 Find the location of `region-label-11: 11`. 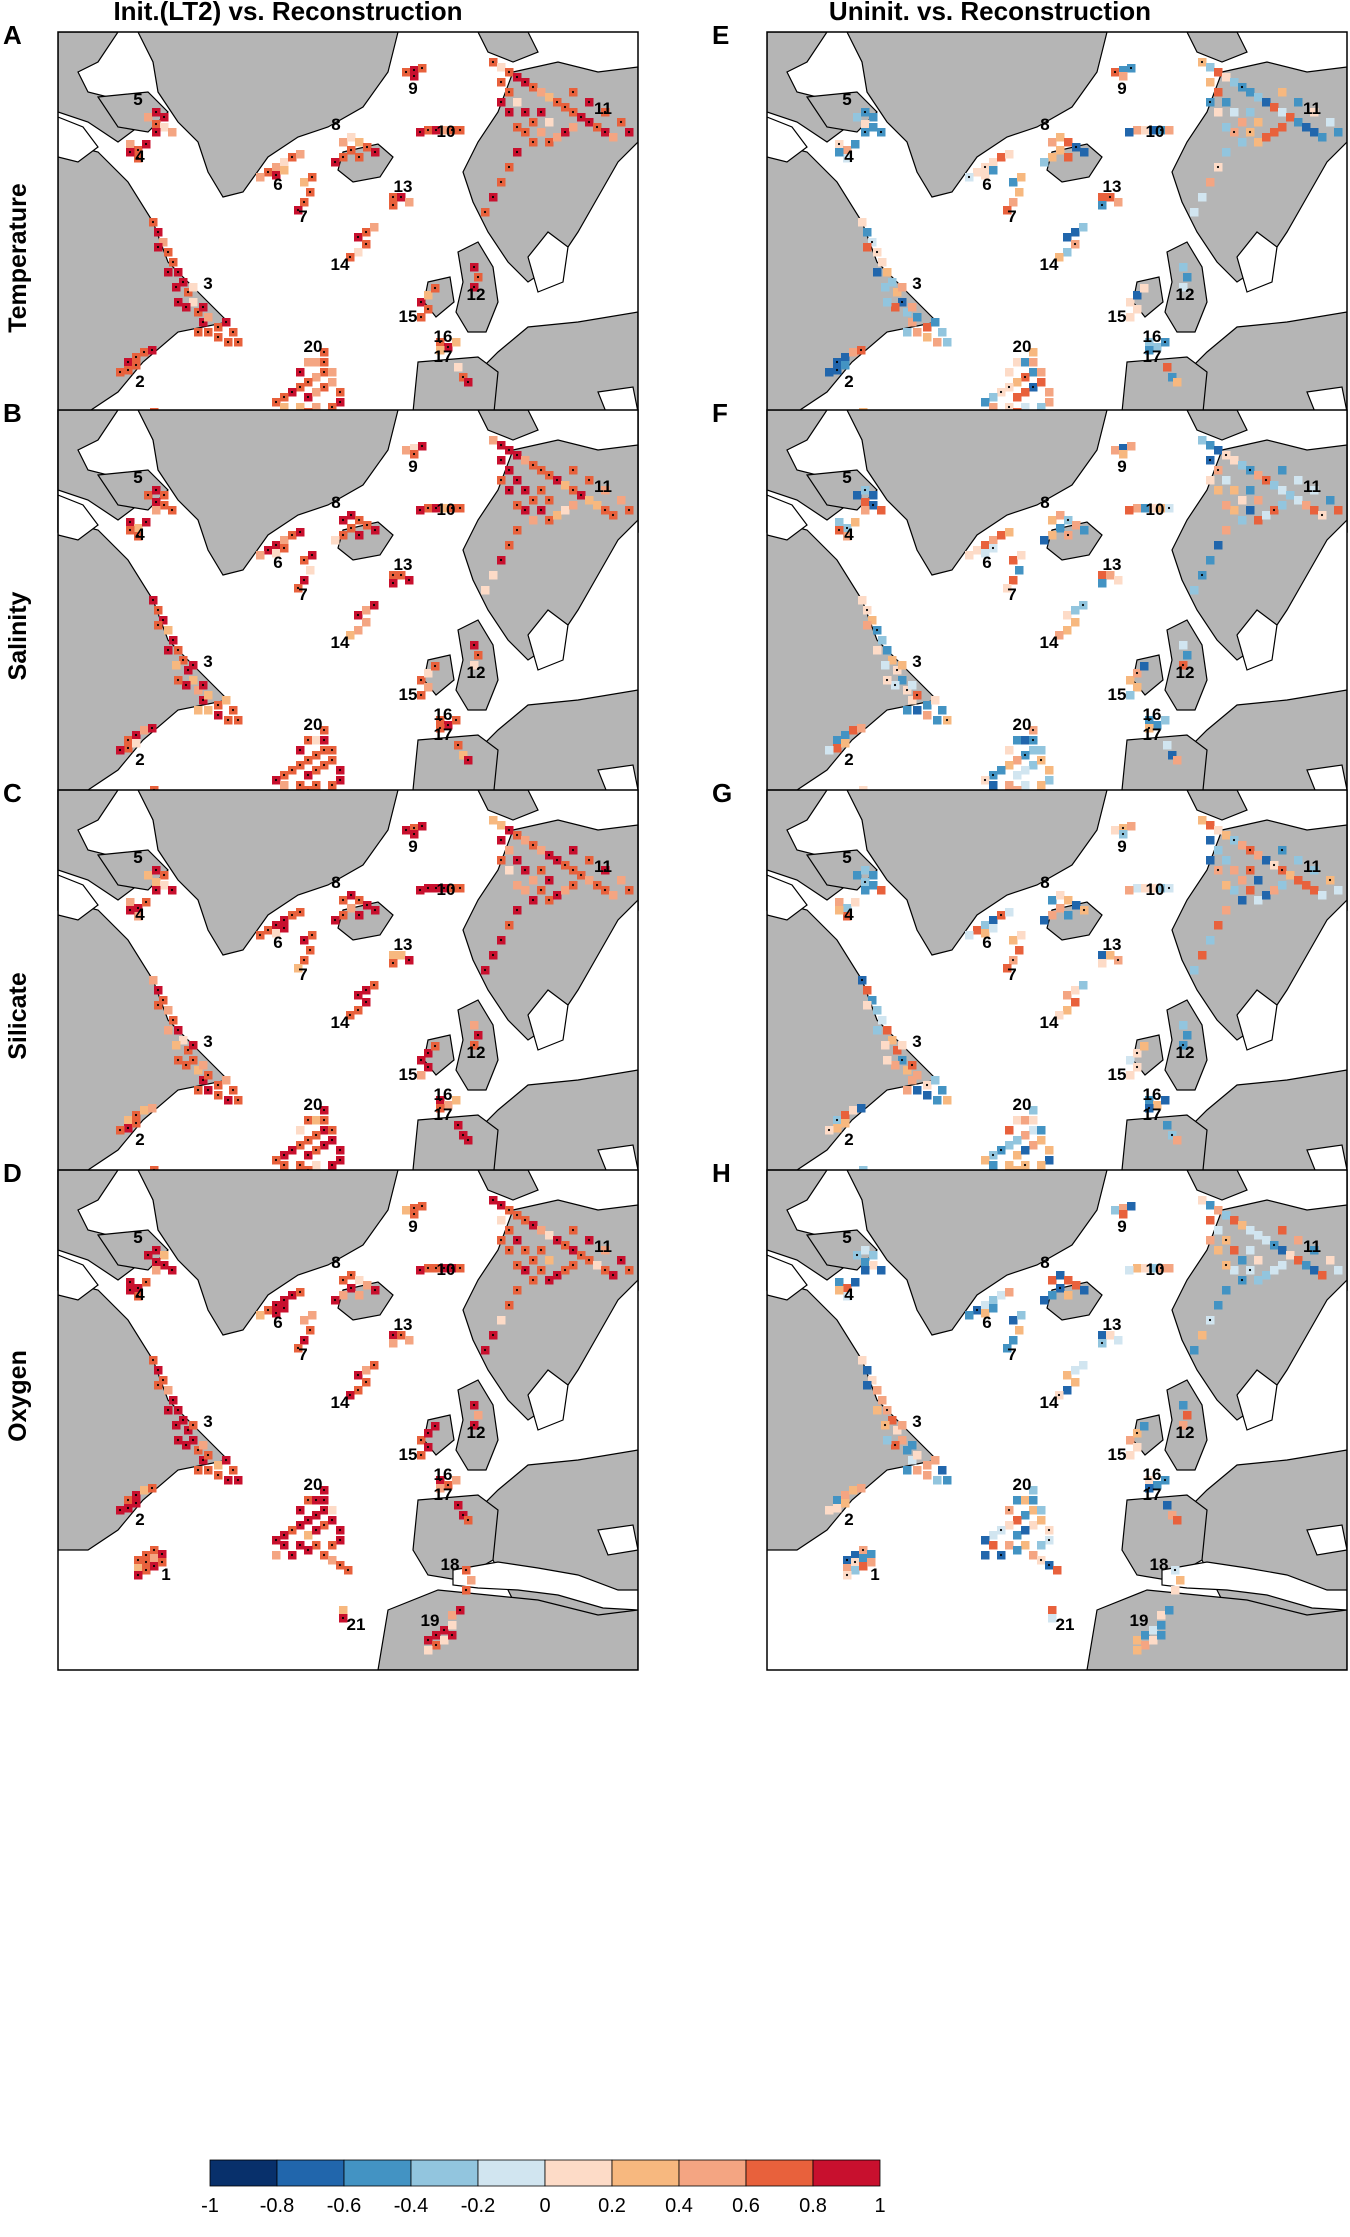

region-label-11: 11 is located at coordinates (1312, 1246).